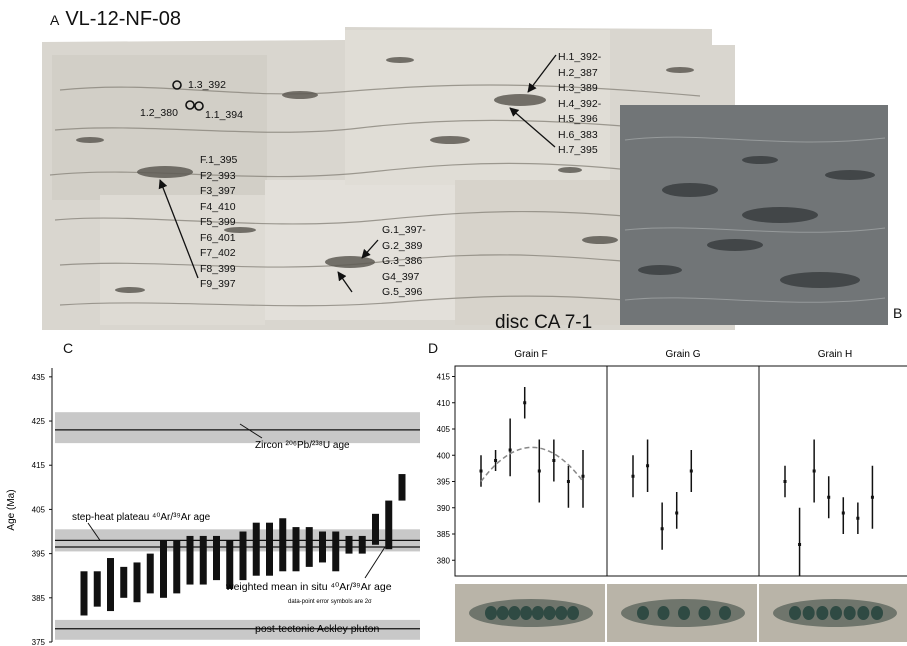 This screenshot has width=907, height=646. Describe the element at coordinates (578, 134) in the screenshot. I see `grain-h-spot-label: H.6_383` at that location.